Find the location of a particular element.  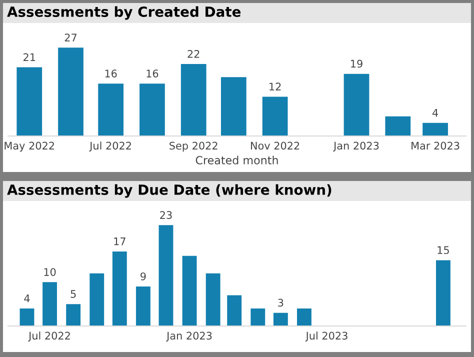

data-label: 3 is located at coordinates (281, 302).